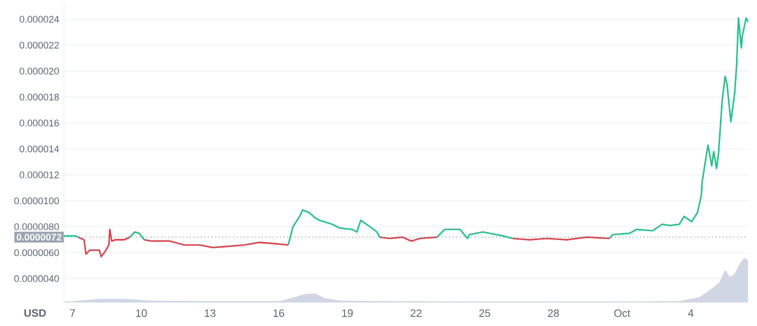 This screenshot has height=326, width=757. Describe the element at coordinates (39, 237) in the screenshot. I see `ref-line-label: 0.0000072` at that location.